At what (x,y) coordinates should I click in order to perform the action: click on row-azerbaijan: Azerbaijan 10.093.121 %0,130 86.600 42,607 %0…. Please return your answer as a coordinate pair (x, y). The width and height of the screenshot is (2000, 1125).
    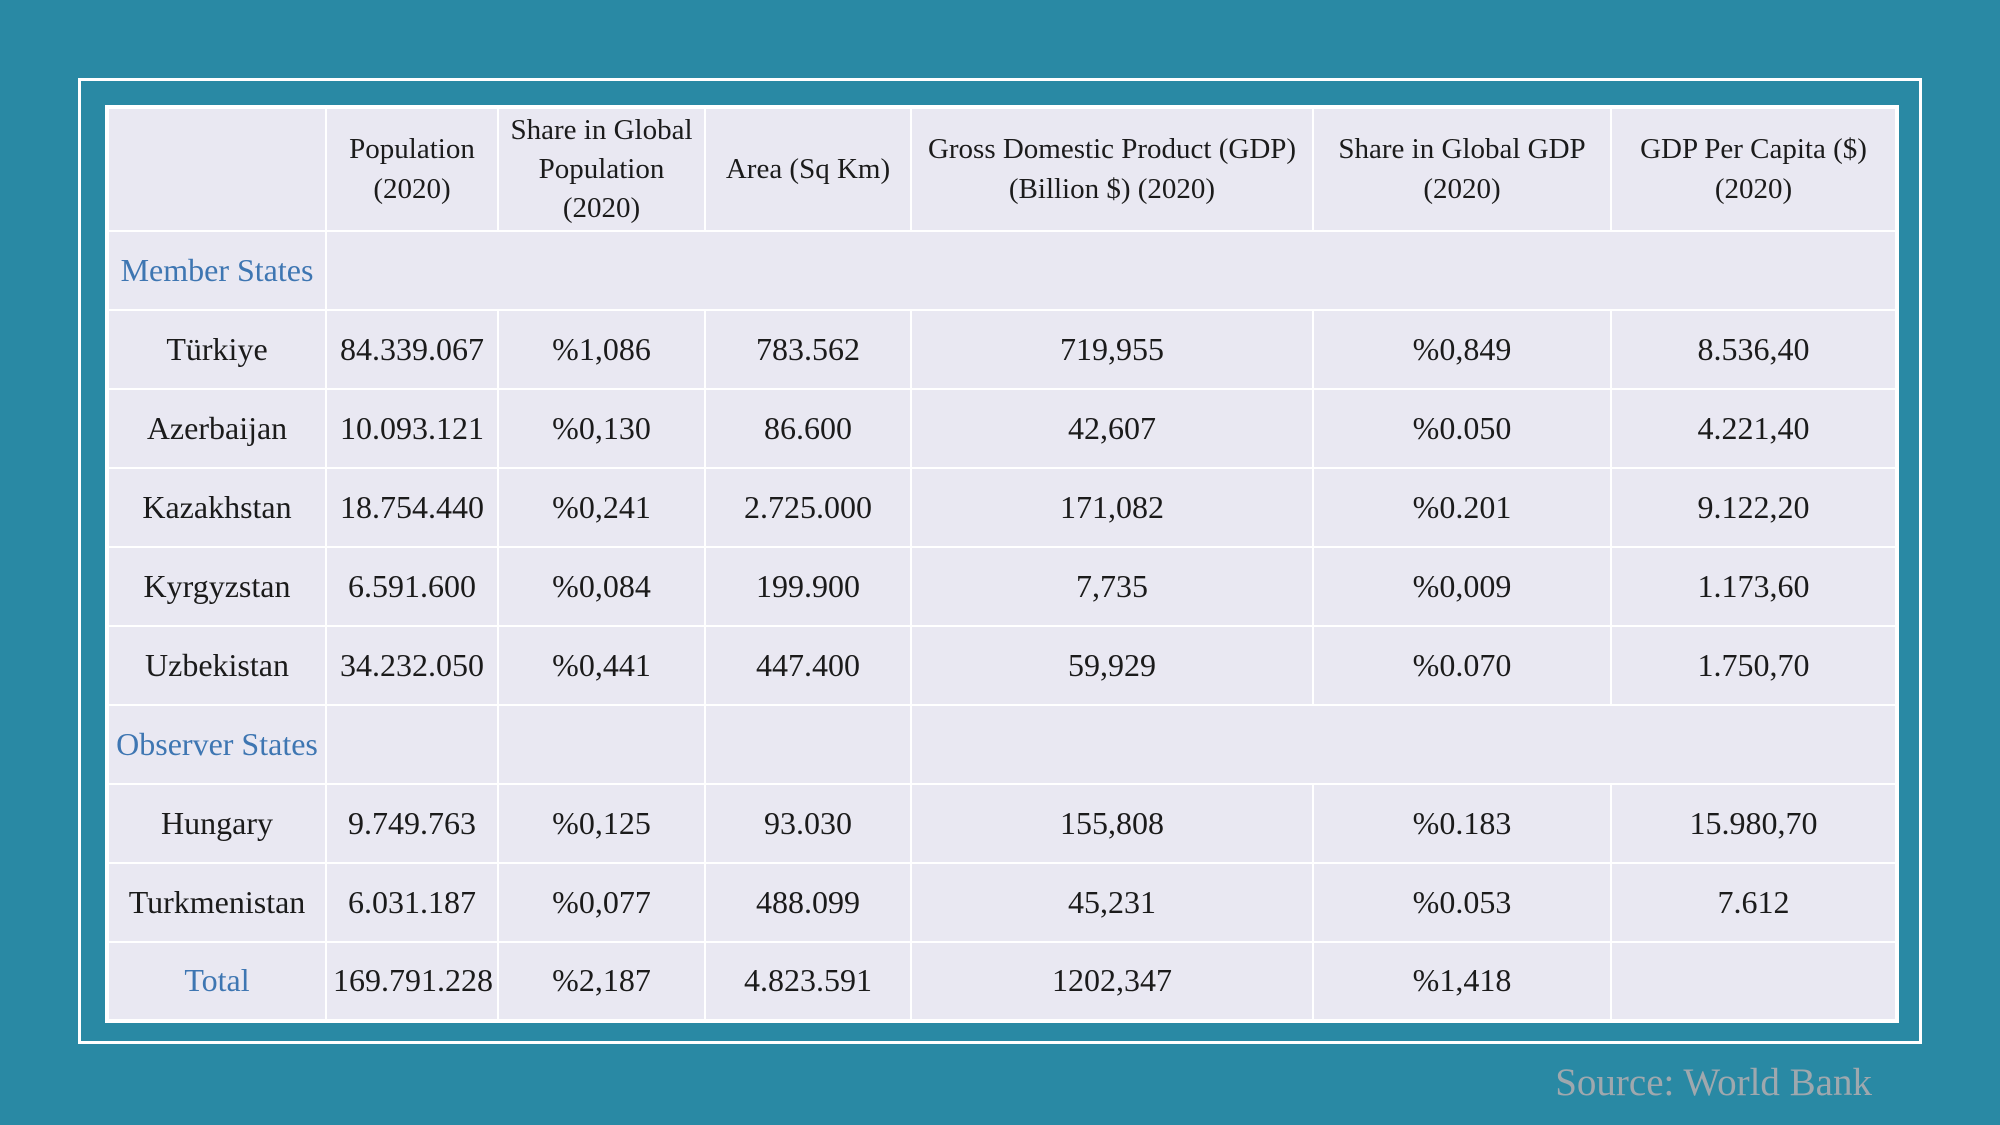
    Looking at the image, I should click on (1002, 428).